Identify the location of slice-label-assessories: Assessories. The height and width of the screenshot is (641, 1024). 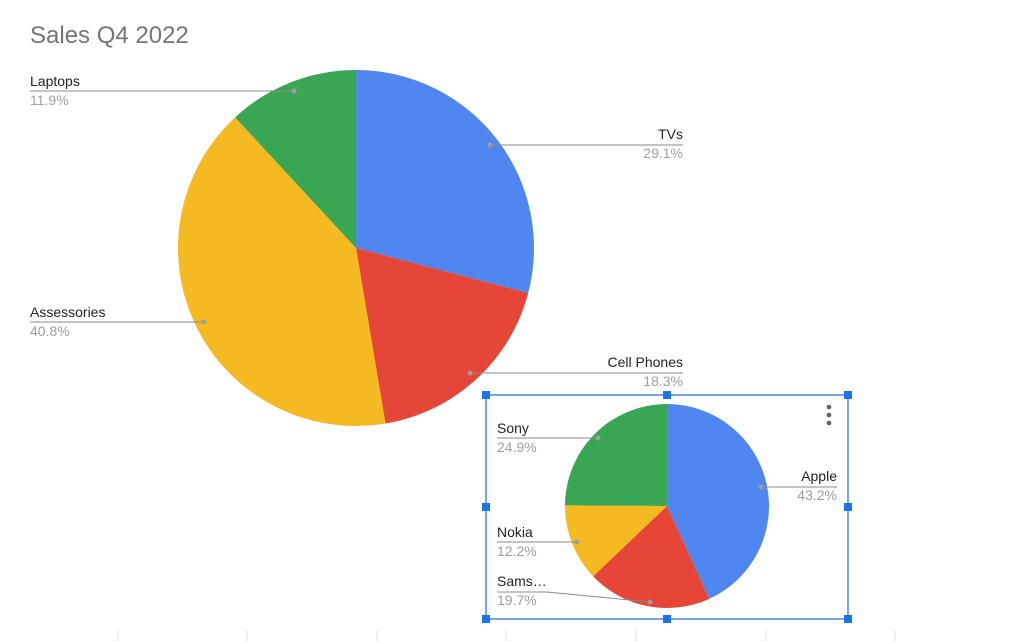
(67, 312).